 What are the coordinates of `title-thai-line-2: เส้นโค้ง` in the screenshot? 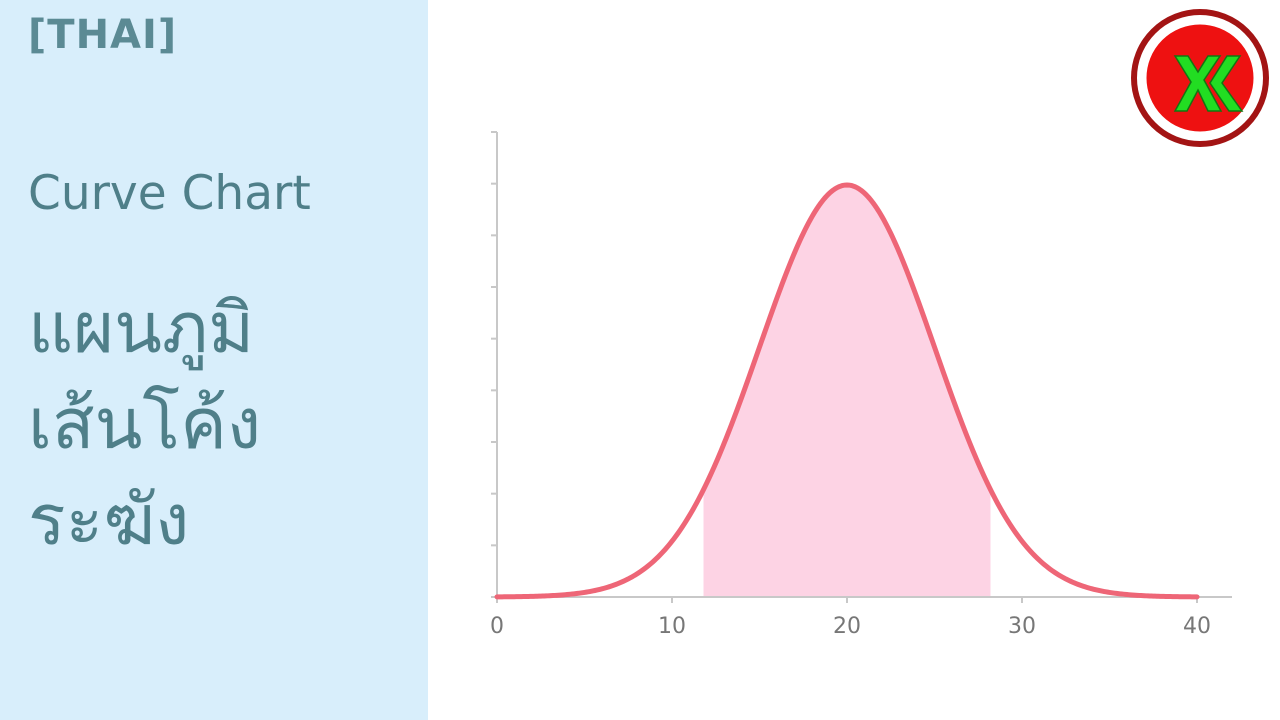 It's located at (145, 424).